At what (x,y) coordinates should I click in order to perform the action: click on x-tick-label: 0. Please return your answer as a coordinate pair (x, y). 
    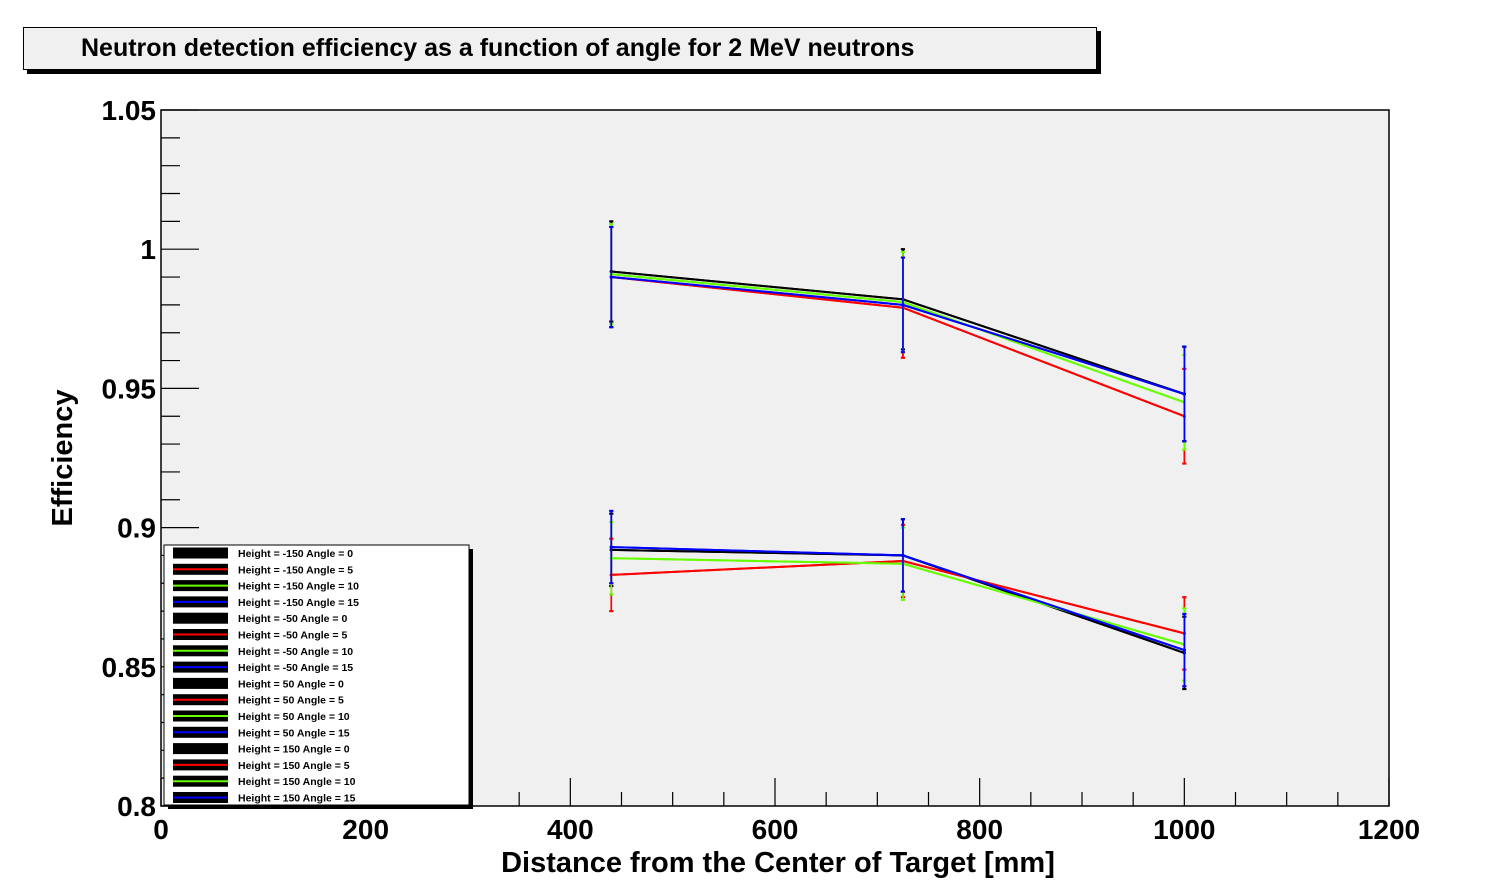
    Looking at the image, I should click on (161, 829).